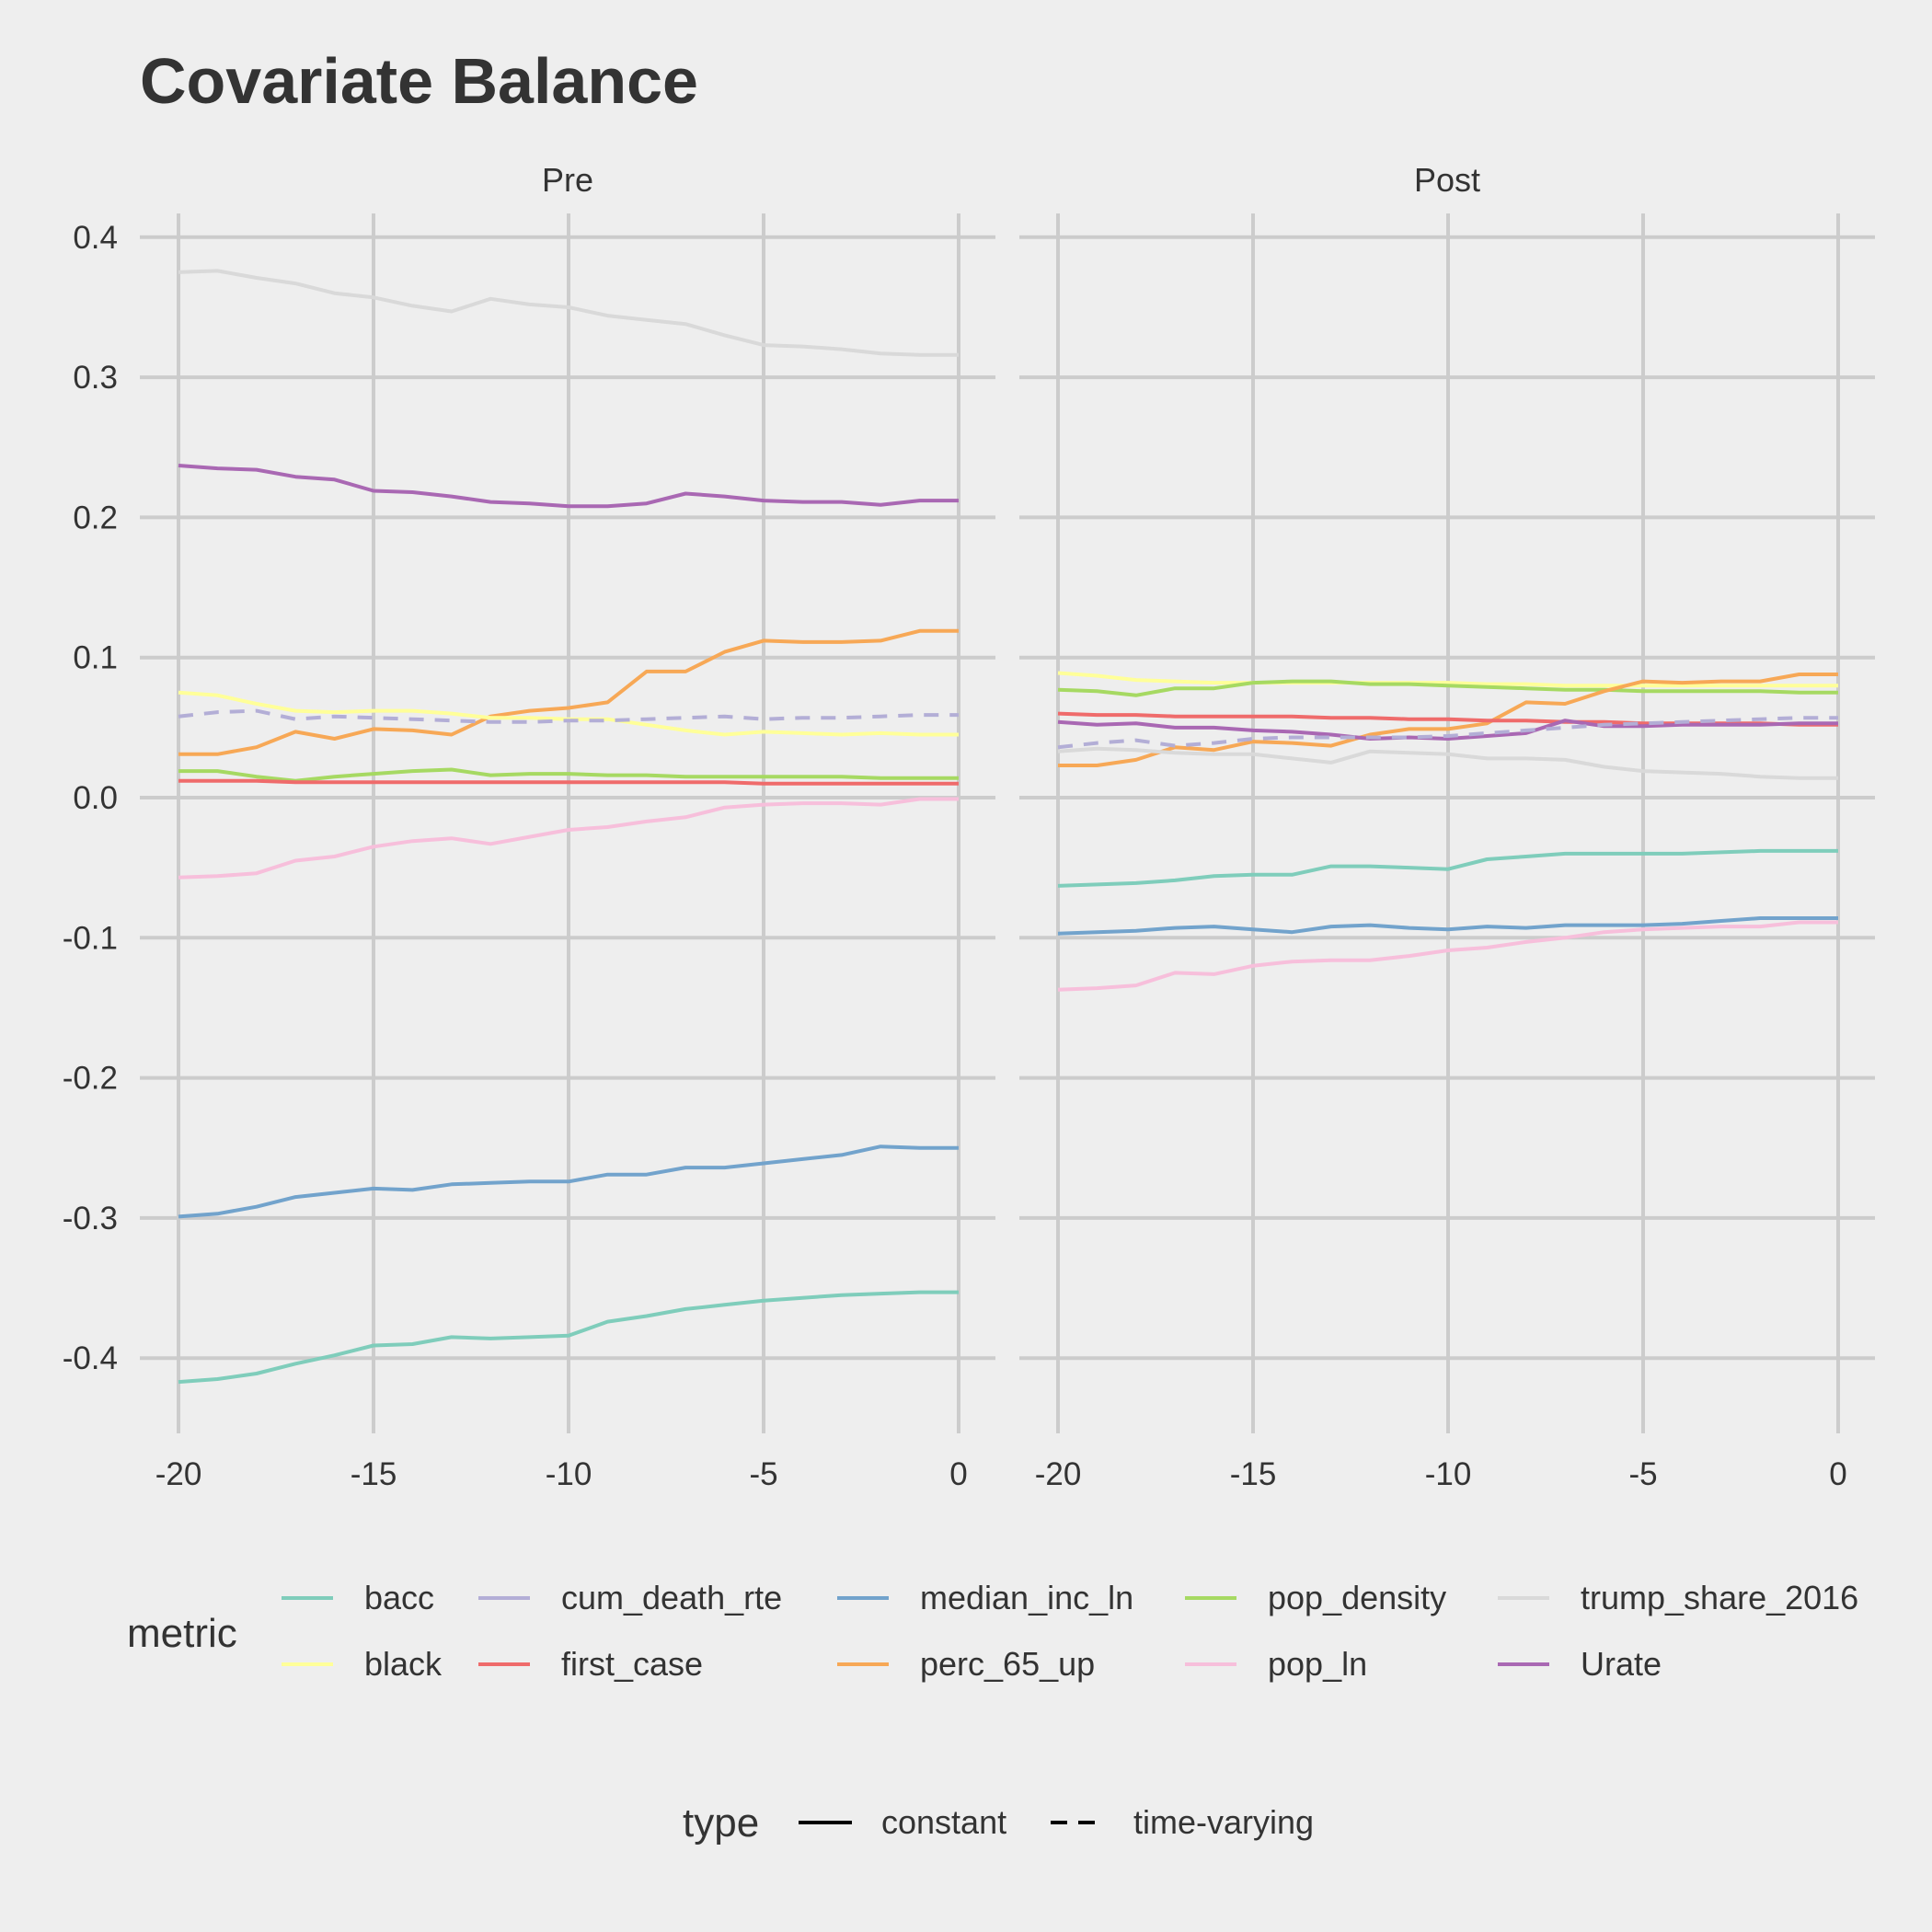 The width and height of the screenshot is (1932, 1932). What do you see at coordinates (90, 938) in the screenshot?
I see `y-tick-label: -0.1` at bounding box center [90, 938].